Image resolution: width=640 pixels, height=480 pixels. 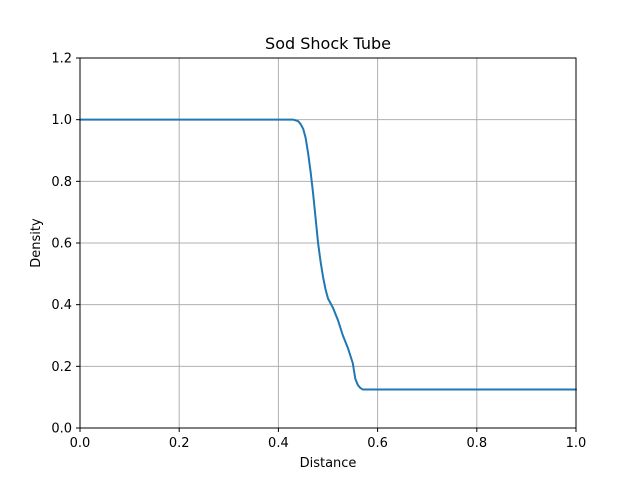 I want to click on x-tick-label: 1.0, so click(x=576, y=443).